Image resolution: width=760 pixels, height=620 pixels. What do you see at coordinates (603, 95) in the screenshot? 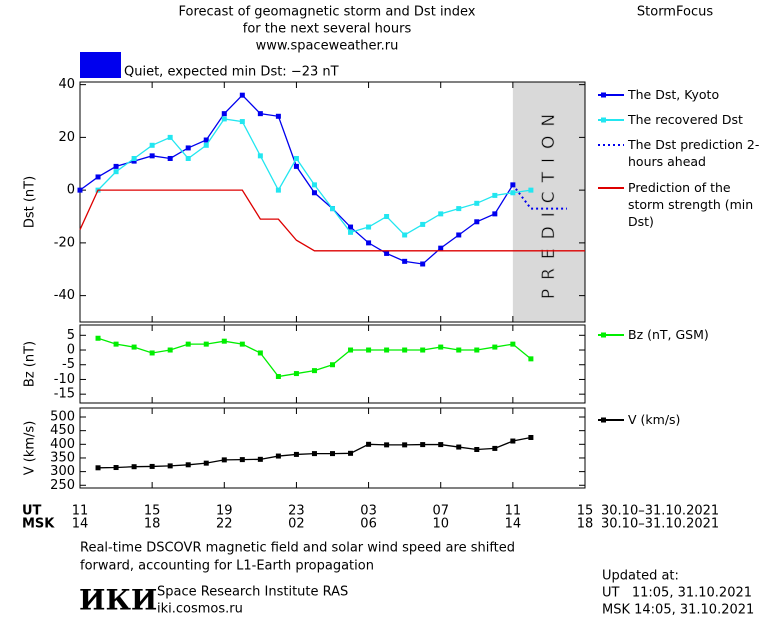
I see `legend-marker` at bounding box center [603, 95].